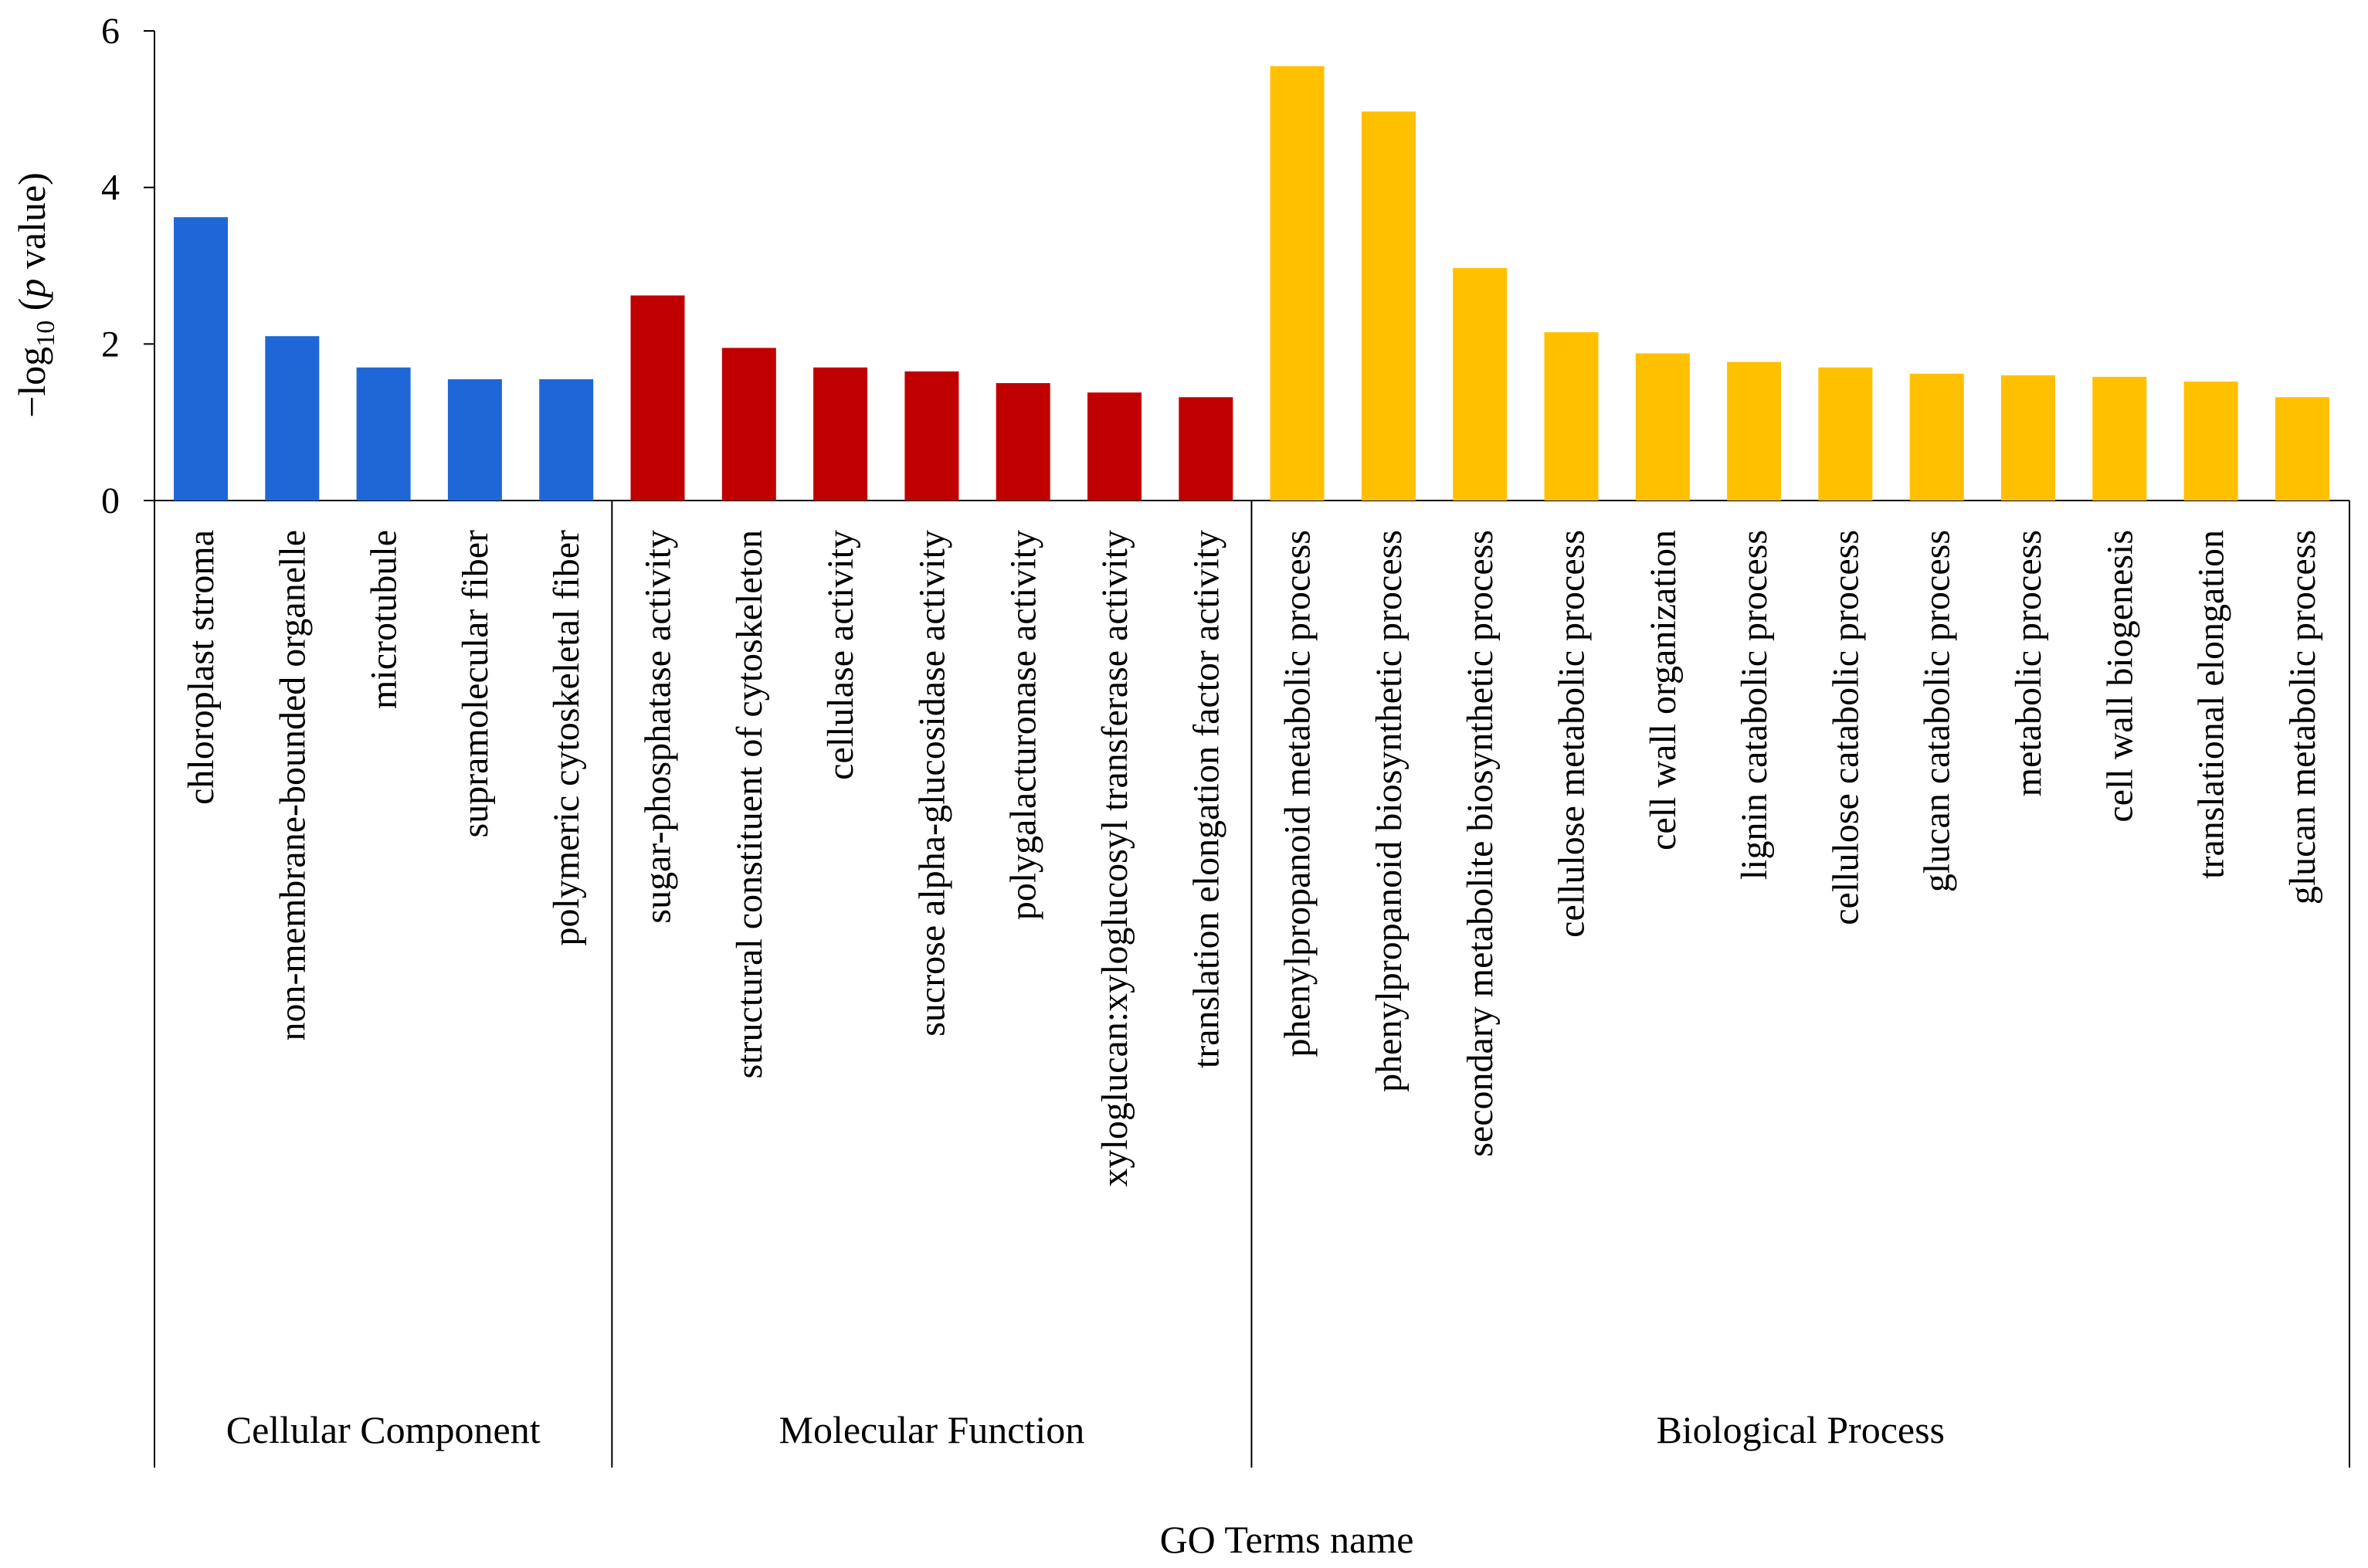 The image size is (2368, 1568). What do you see at coordinates (201, 667) in the screenshot?
I see `category-label: chloroplast stroma` at bounding box center [201, 667].